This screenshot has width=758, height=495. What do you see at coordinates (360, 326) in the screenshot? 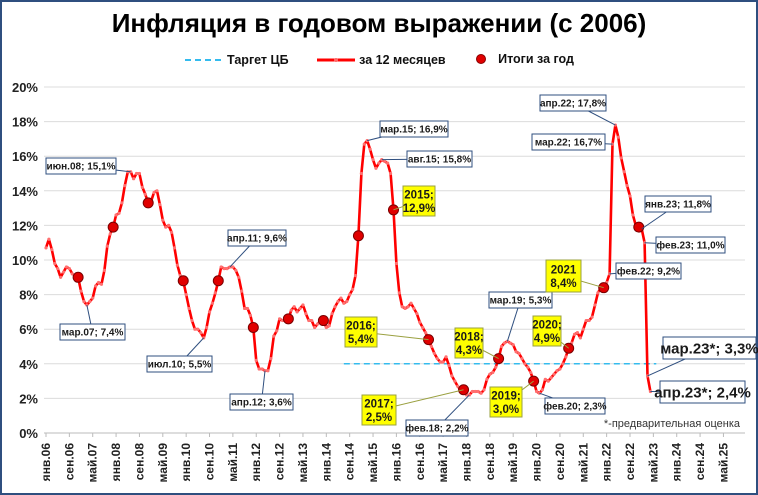
I see `callout-text: 2016;` at bounding box center [360, 326].